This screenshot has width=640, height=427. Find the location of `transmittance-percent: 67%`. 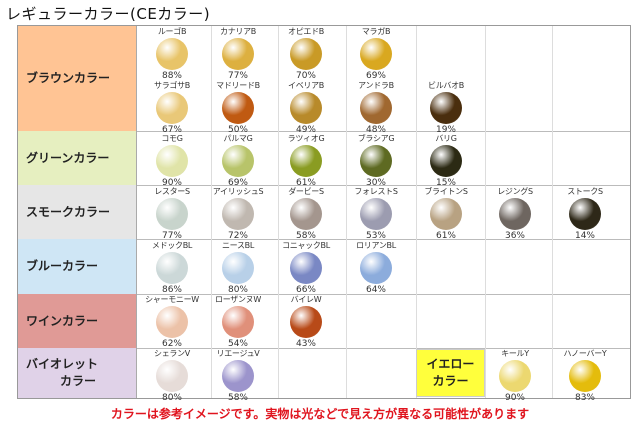

transmittance-percent: 67% is located at coordinates (171, 130).